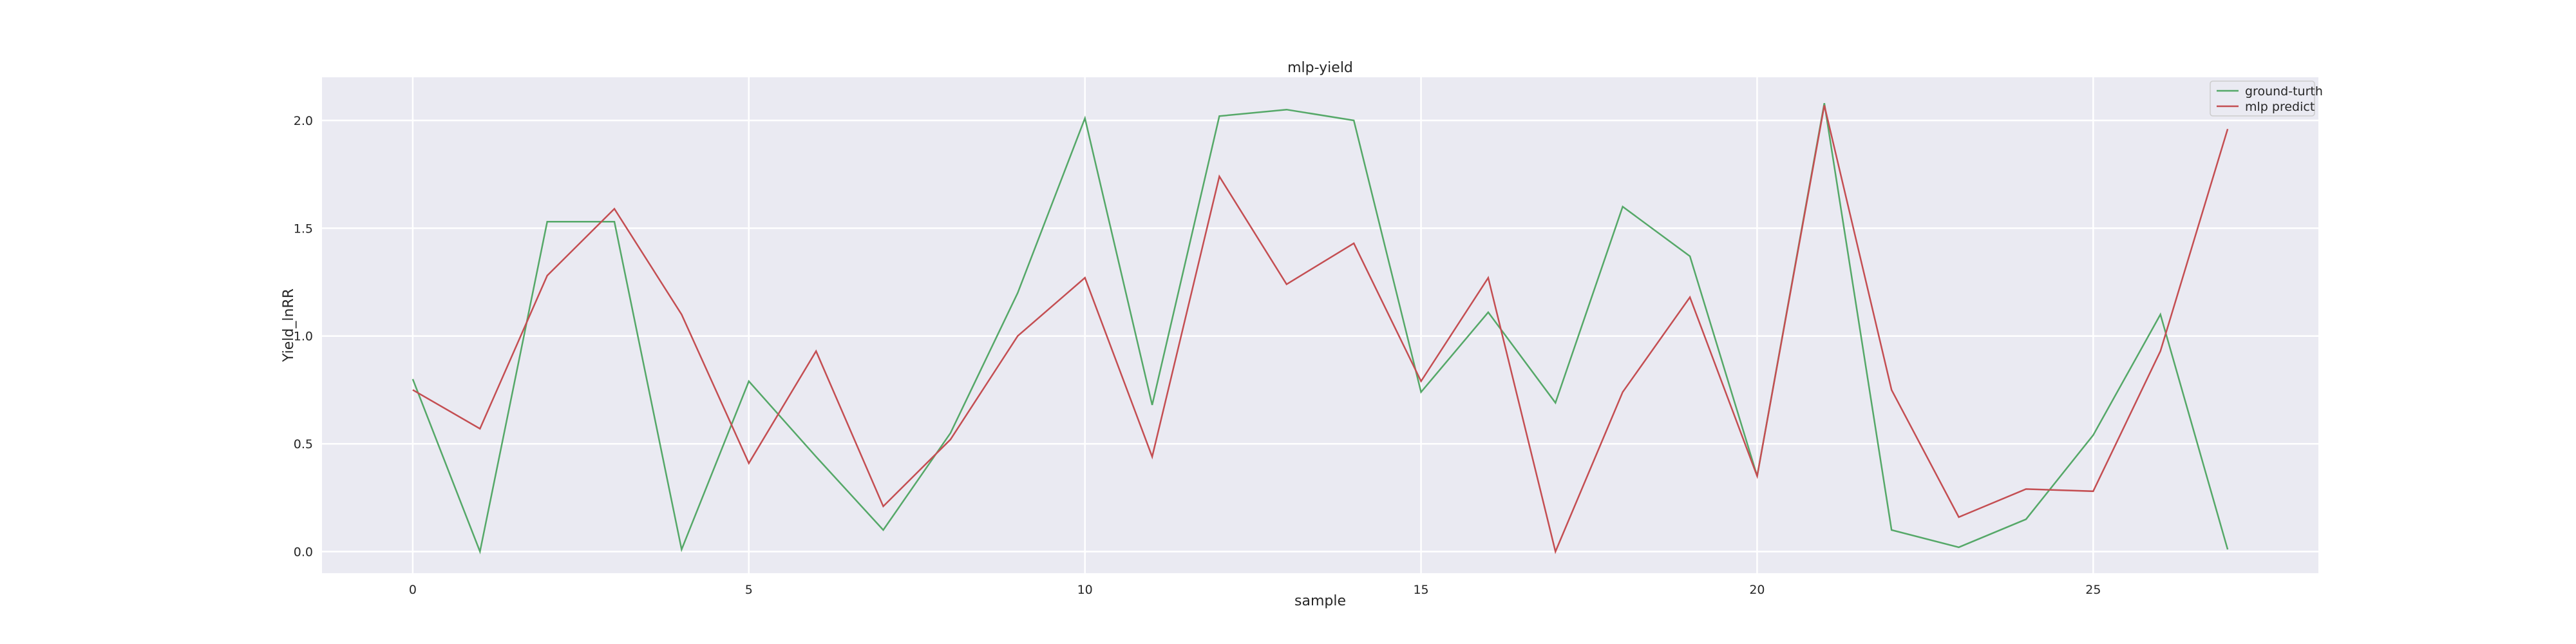 This screenshot has width=2576, height=644. I want to click on y-axis-ticks: 0.0 0.5 1.0 1.5 2.0, so click(303, 337).